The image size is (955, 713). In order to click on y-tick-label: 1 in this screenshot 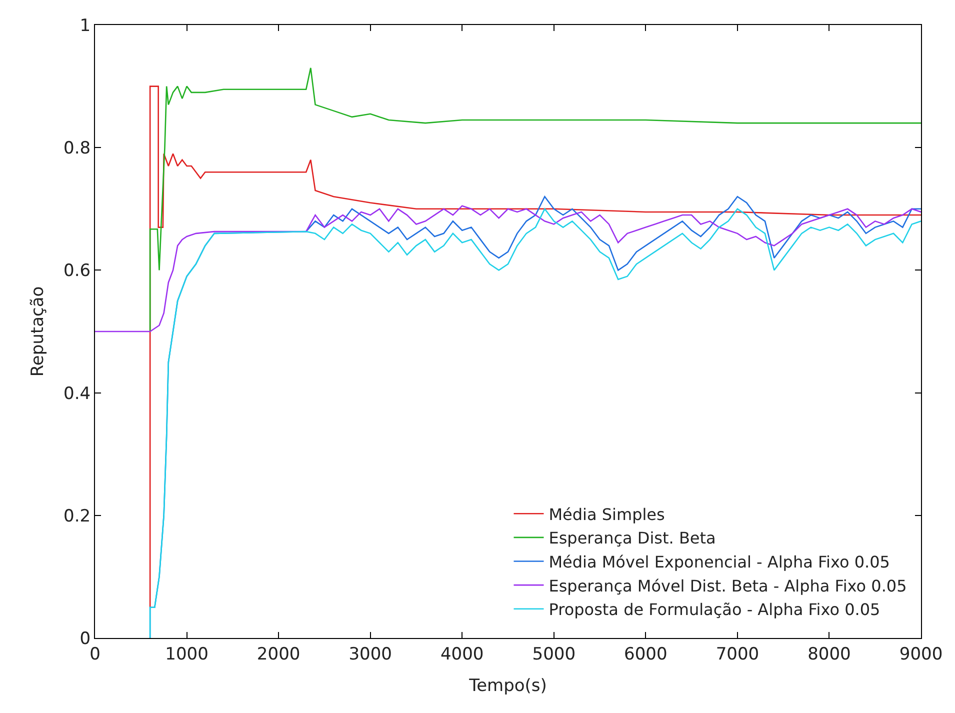, I will do `click(85, 26)`.